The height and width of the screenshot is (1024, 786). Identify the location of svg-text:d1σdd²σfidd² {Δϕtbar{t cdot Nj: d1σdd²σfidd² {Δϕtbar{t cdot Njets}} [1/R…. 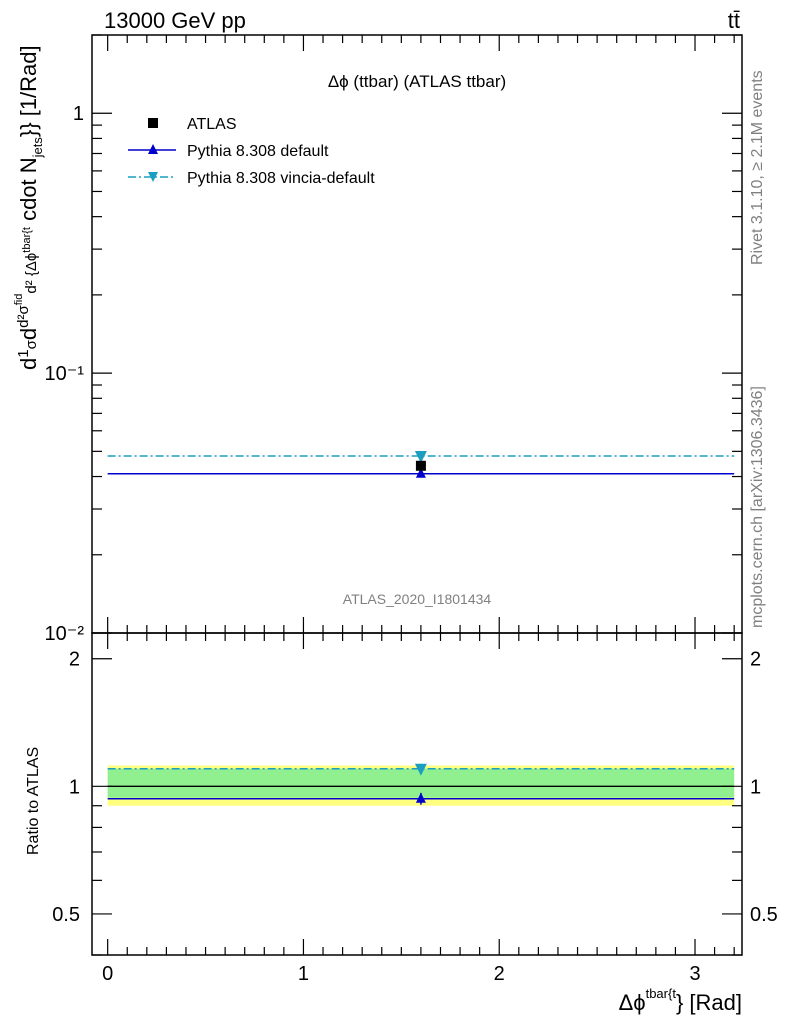
(29, 207).